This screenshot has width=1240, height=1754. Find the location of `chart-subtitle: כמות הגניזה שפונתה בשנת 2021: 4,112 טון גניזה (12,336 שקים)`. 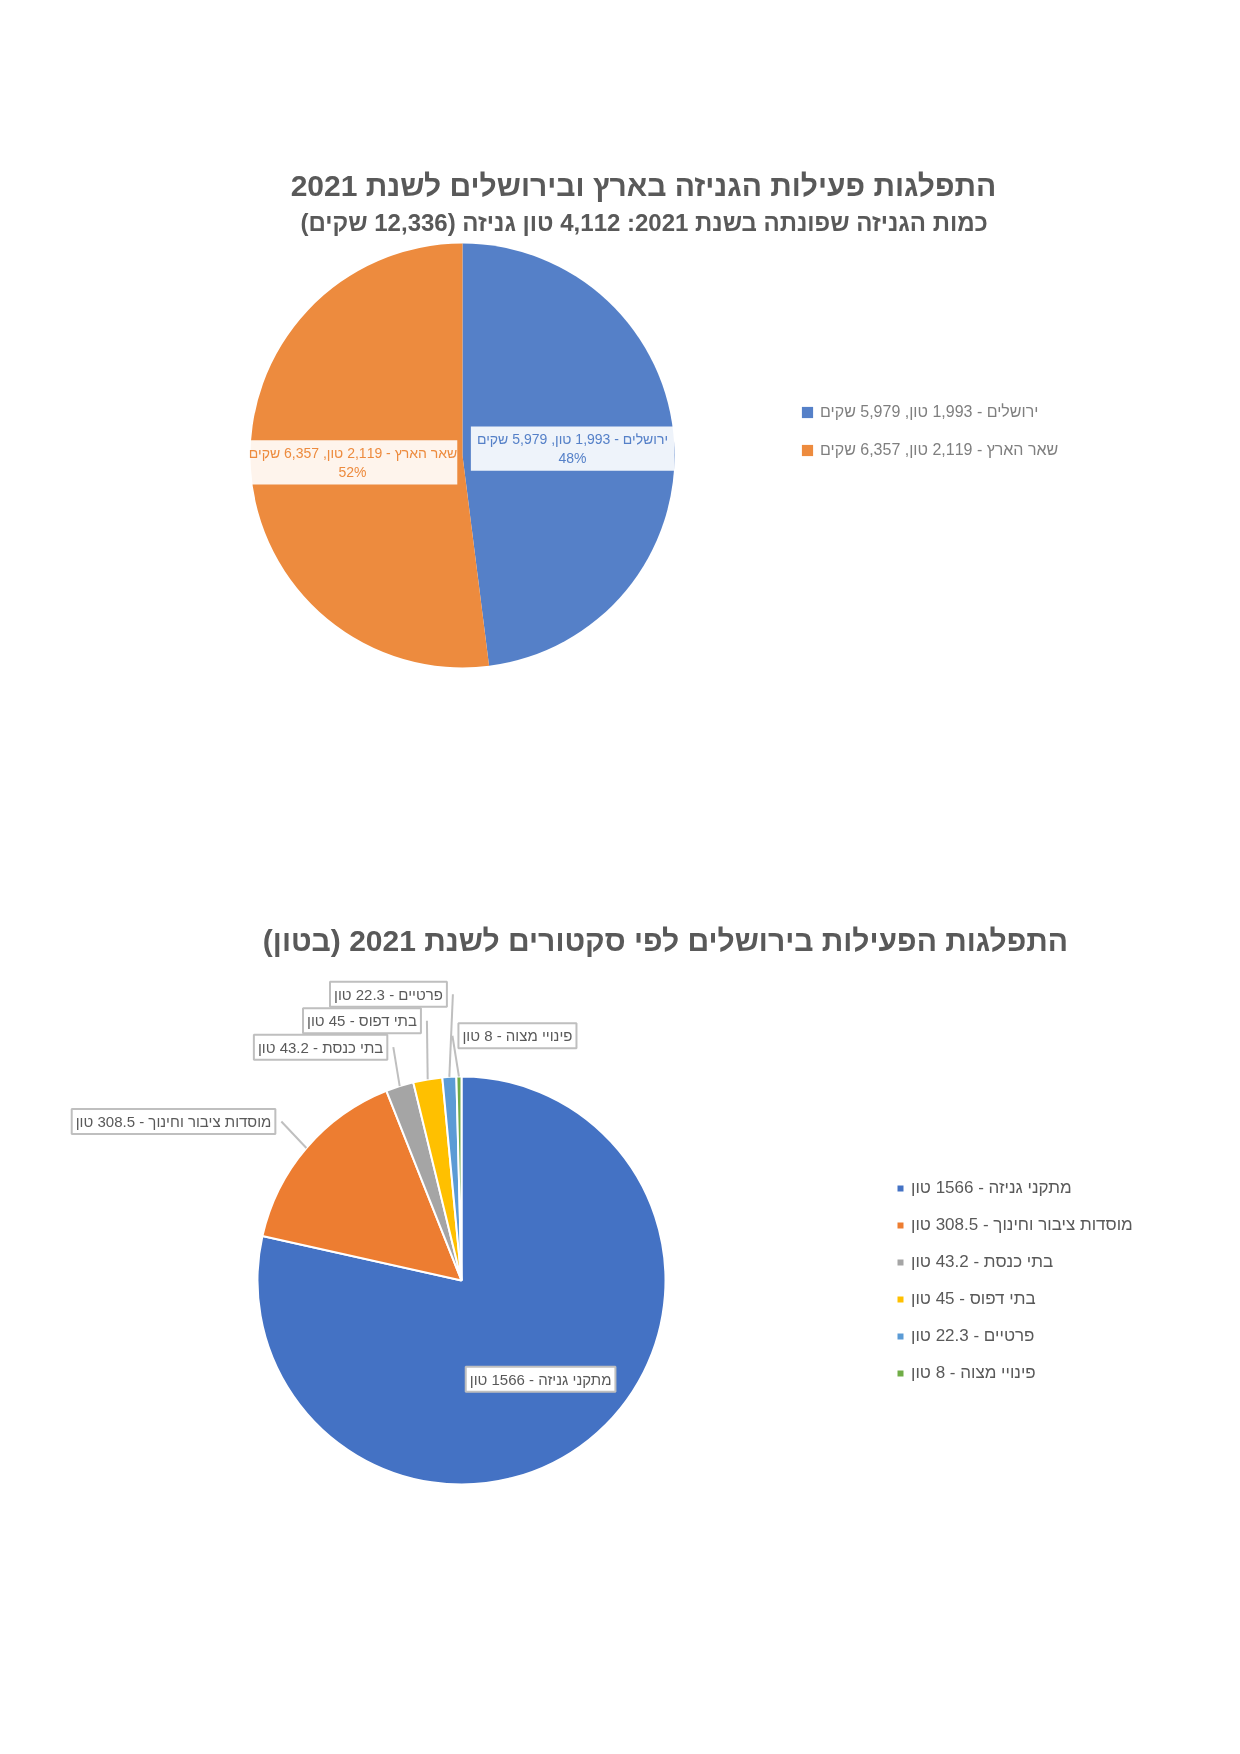

chart-subtitle: כמות הגניזה שפונתה בשנת 2021: 4,112 טון גניזה (12,336 שקים) is located at coordinates (644, 222).